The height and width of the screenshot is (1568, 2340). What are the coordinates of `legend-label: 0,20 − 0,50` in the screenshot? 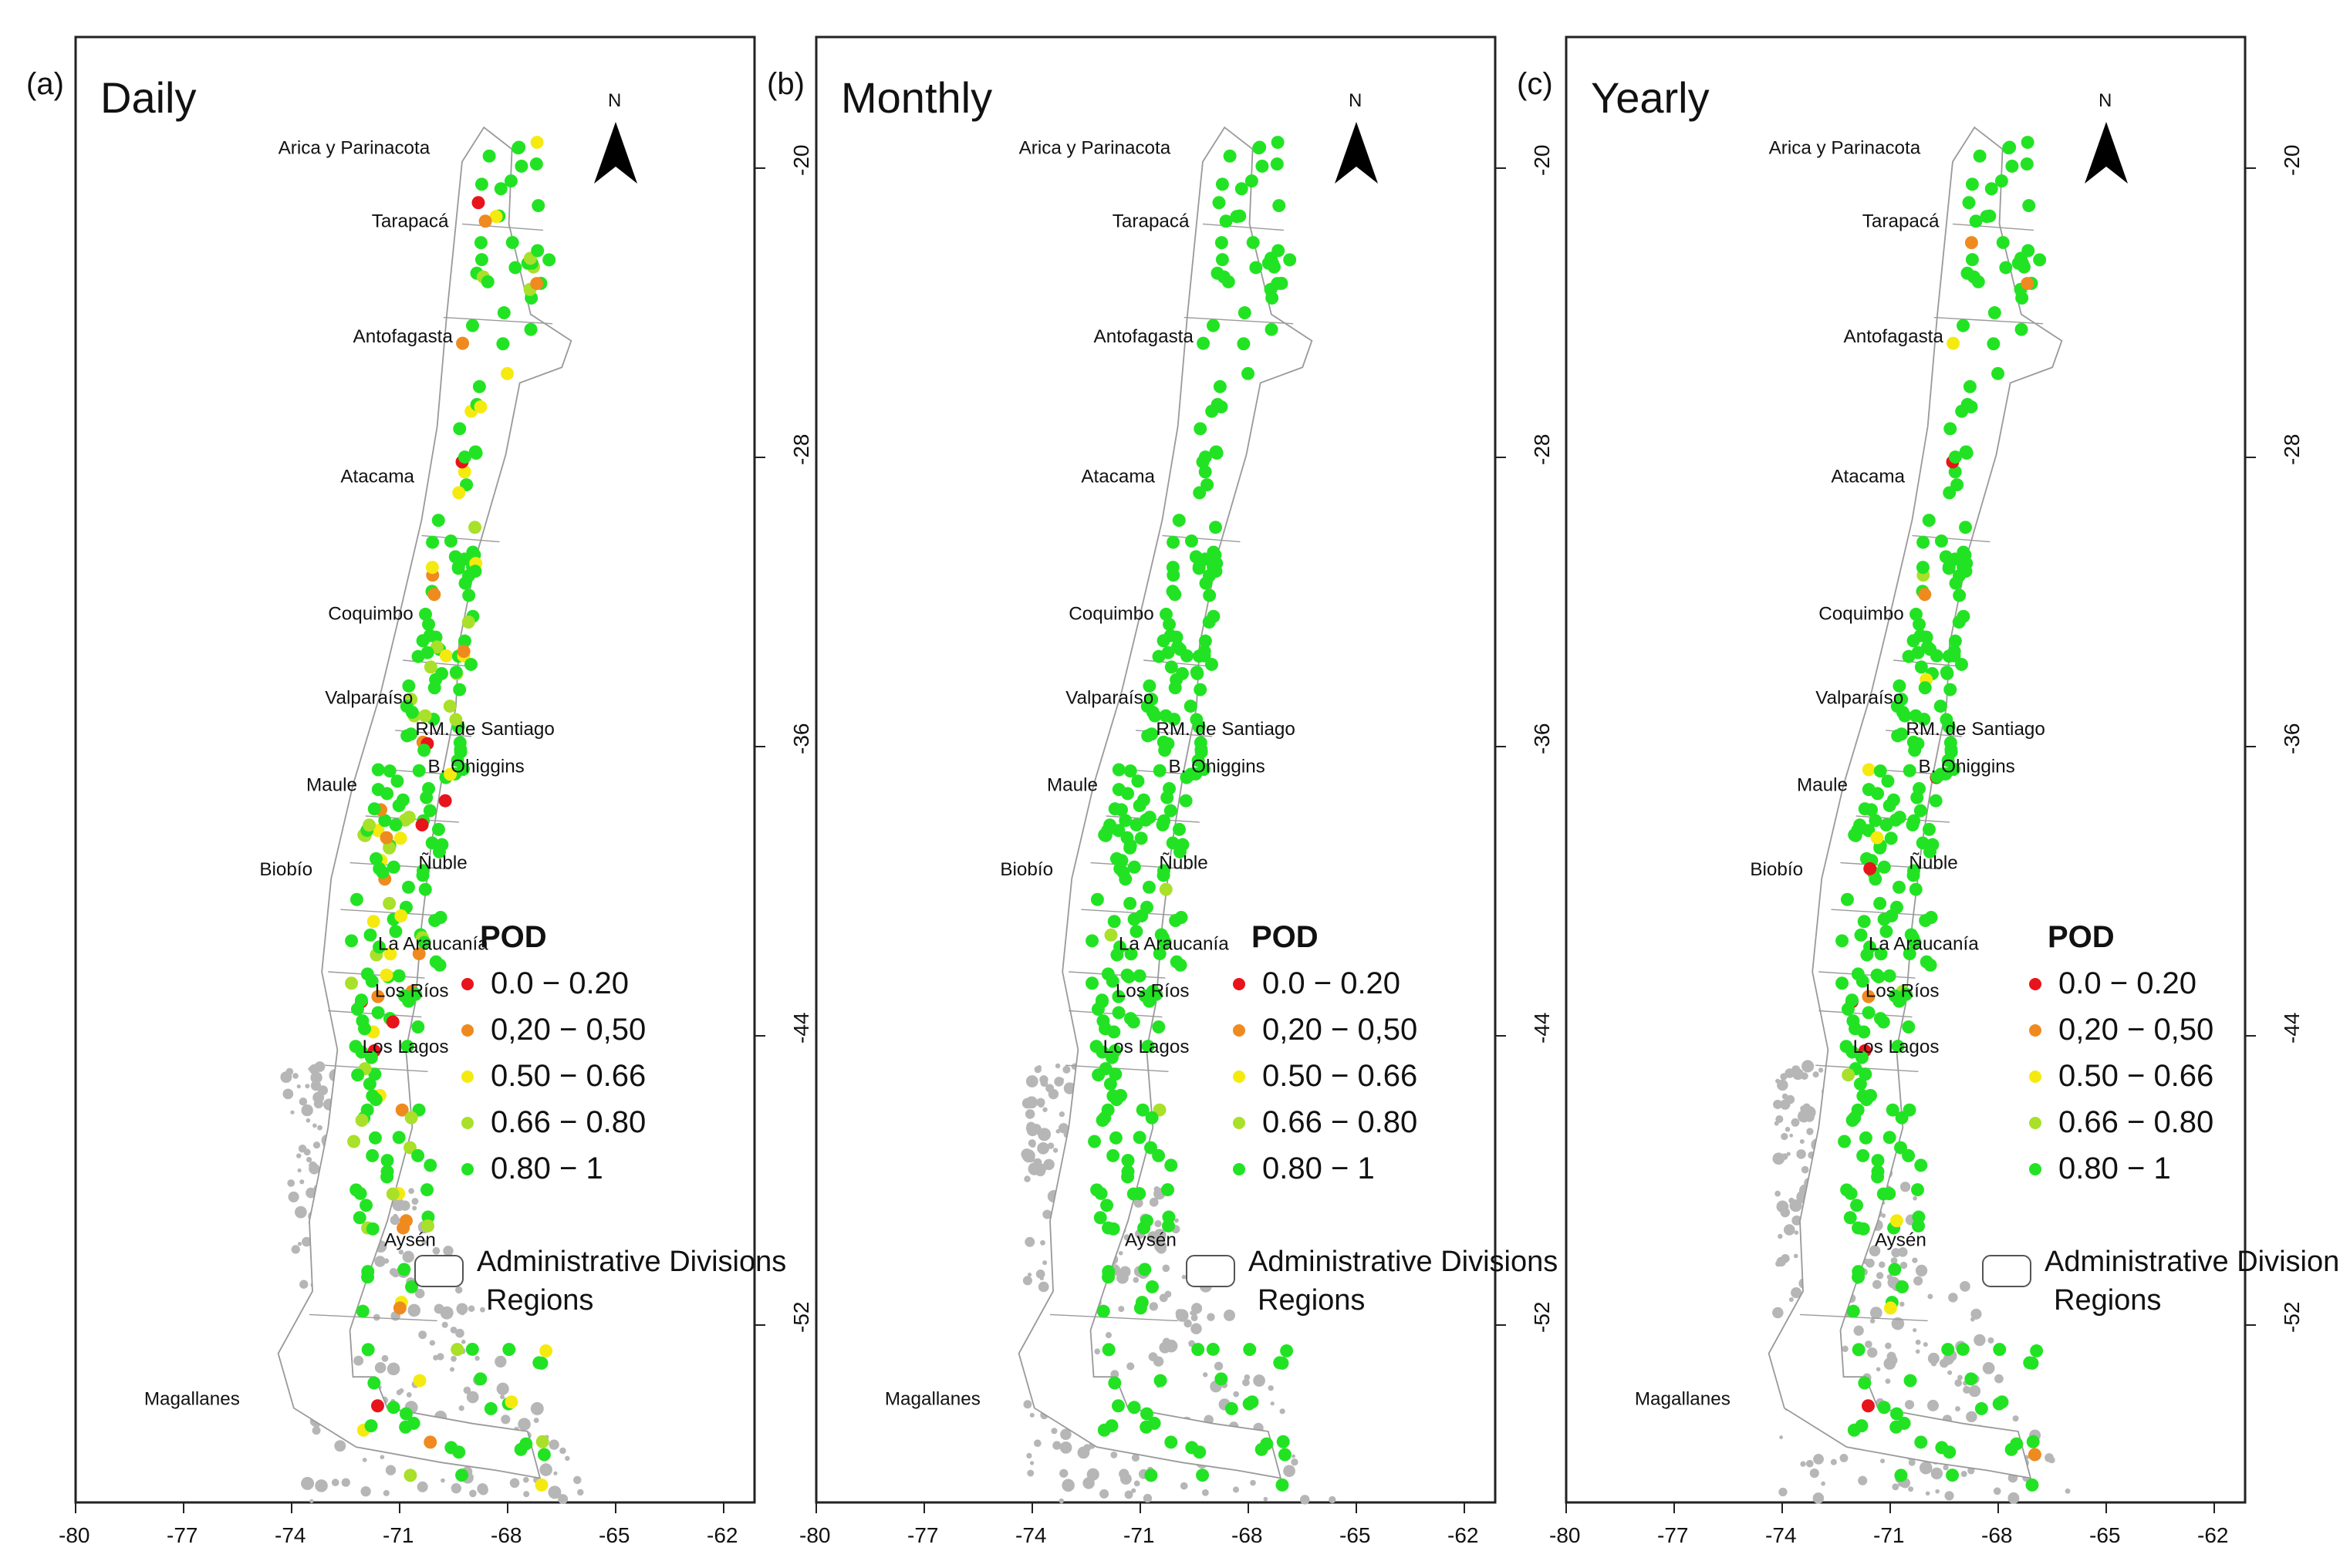 It's located at (2135, 1030).